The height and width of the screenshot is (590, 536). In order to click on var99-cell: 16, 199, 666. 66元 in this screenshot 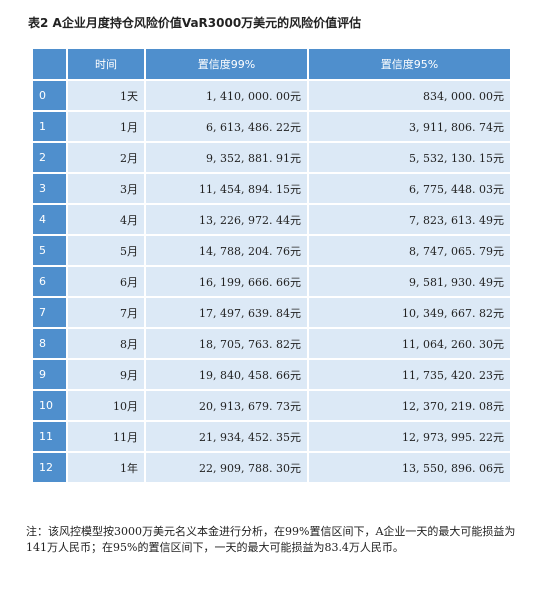, I will do `click(226, 281)`.